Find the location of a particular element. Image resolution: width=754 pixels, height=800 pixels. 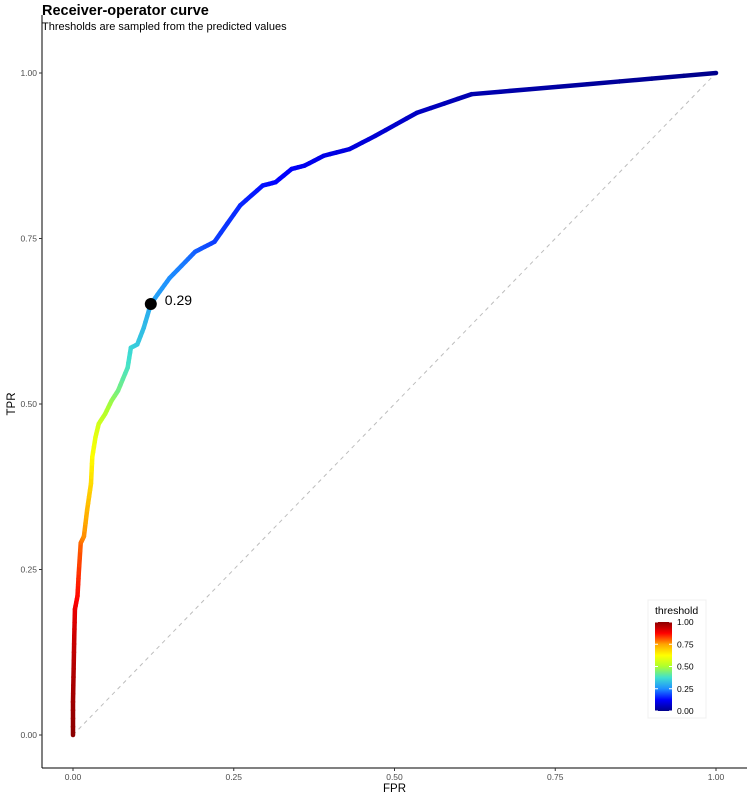

y-tick-label: 1.00 is located at coordinates (28, 73).